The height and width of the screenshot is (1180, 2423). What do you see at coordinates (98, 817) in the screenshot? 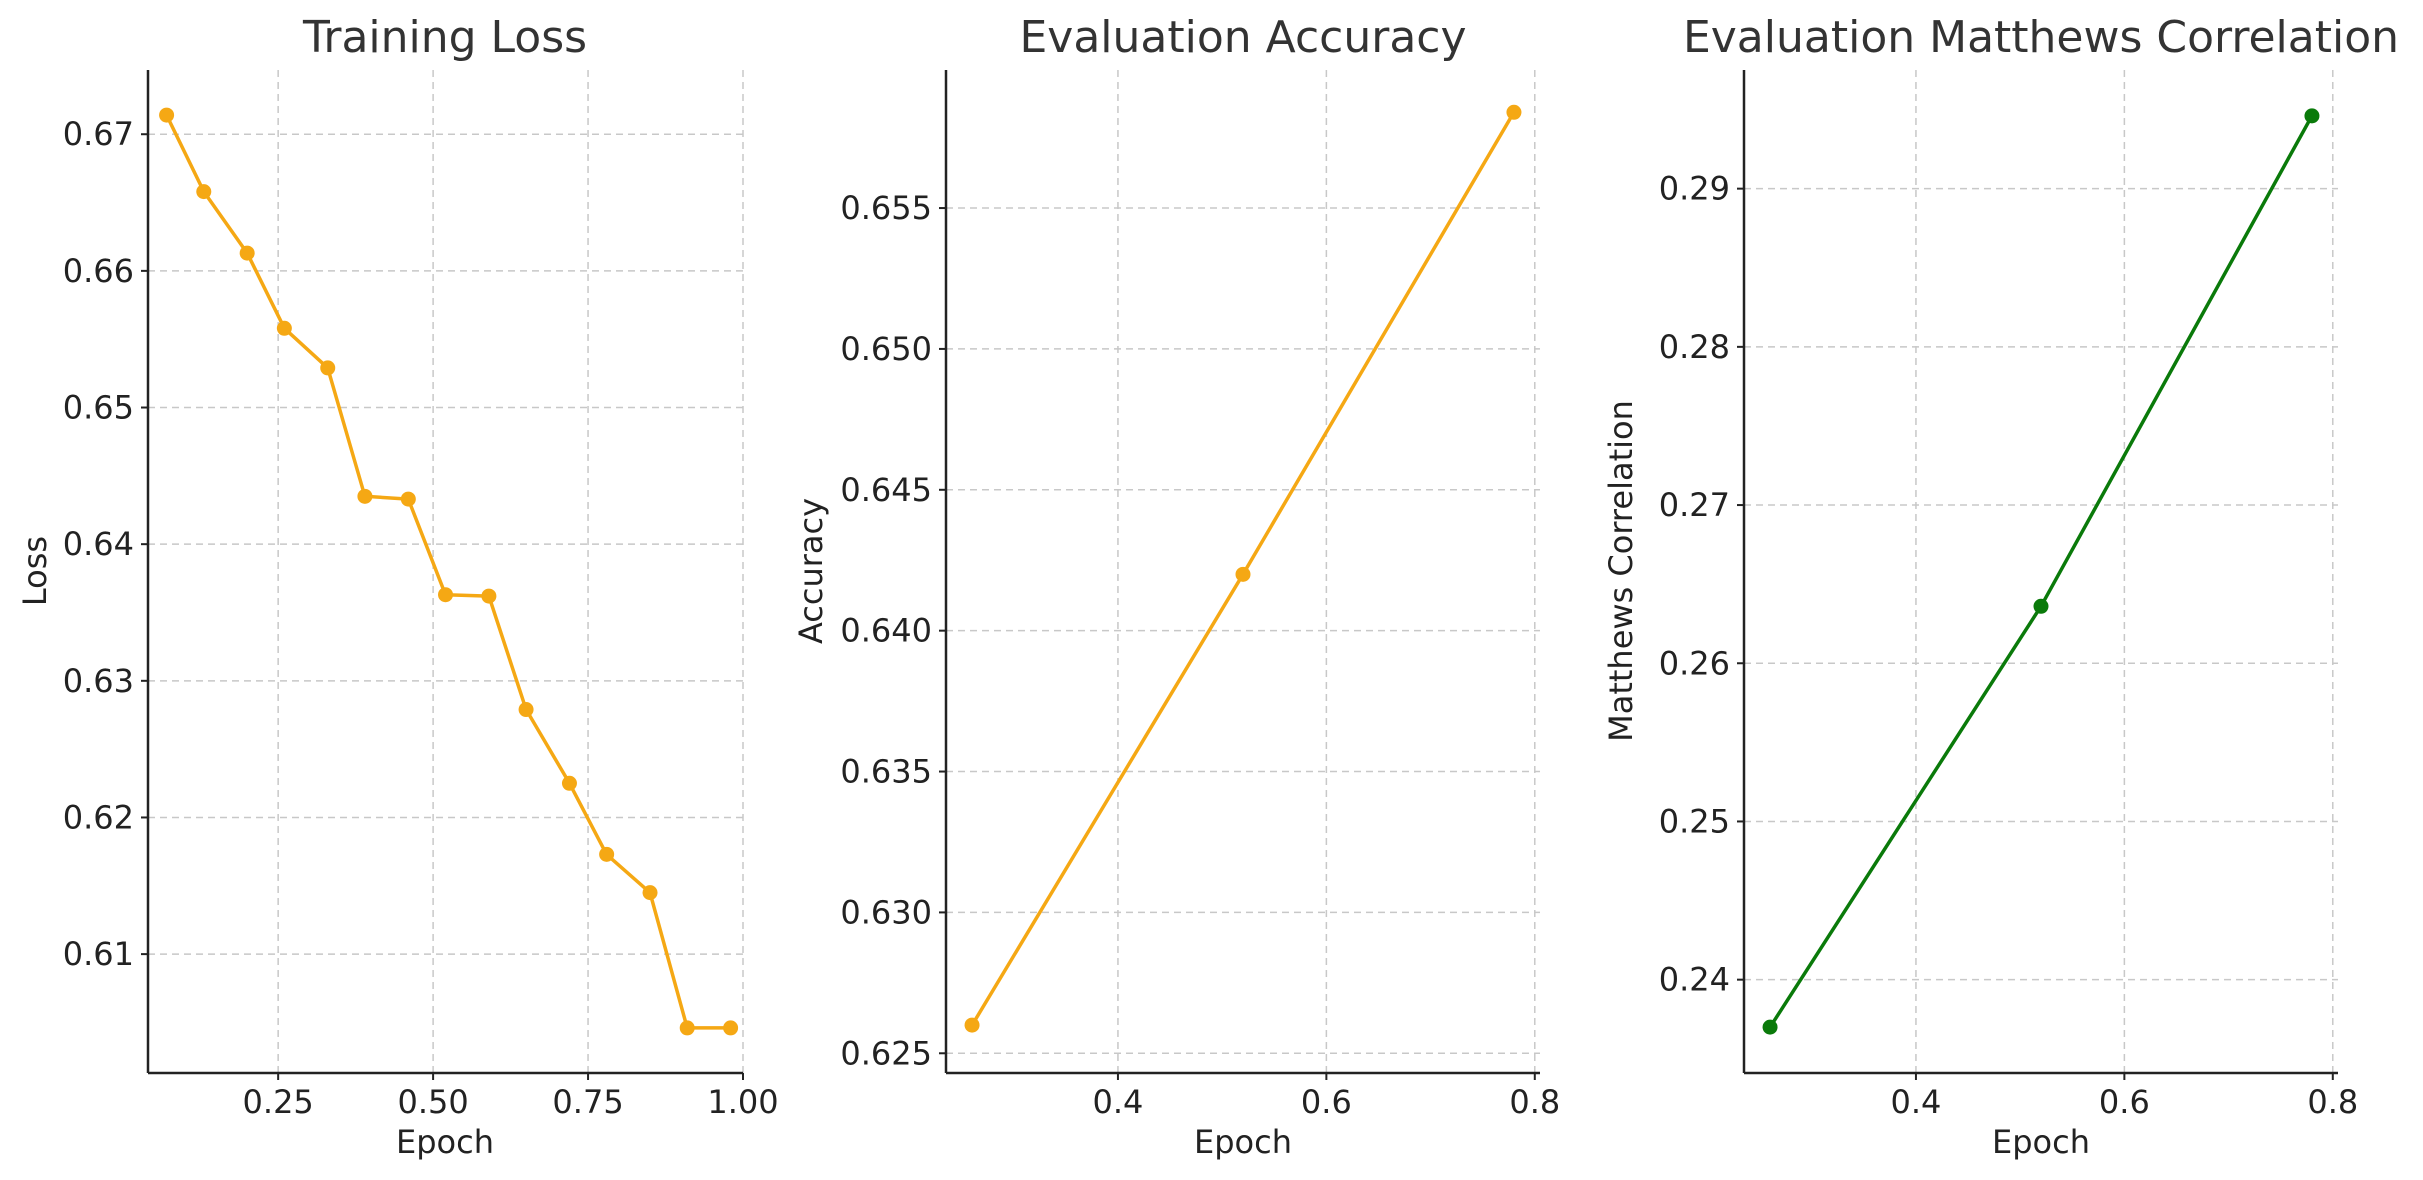
I see `y-tick-label: 0.62` at bounding box center [98, 817].